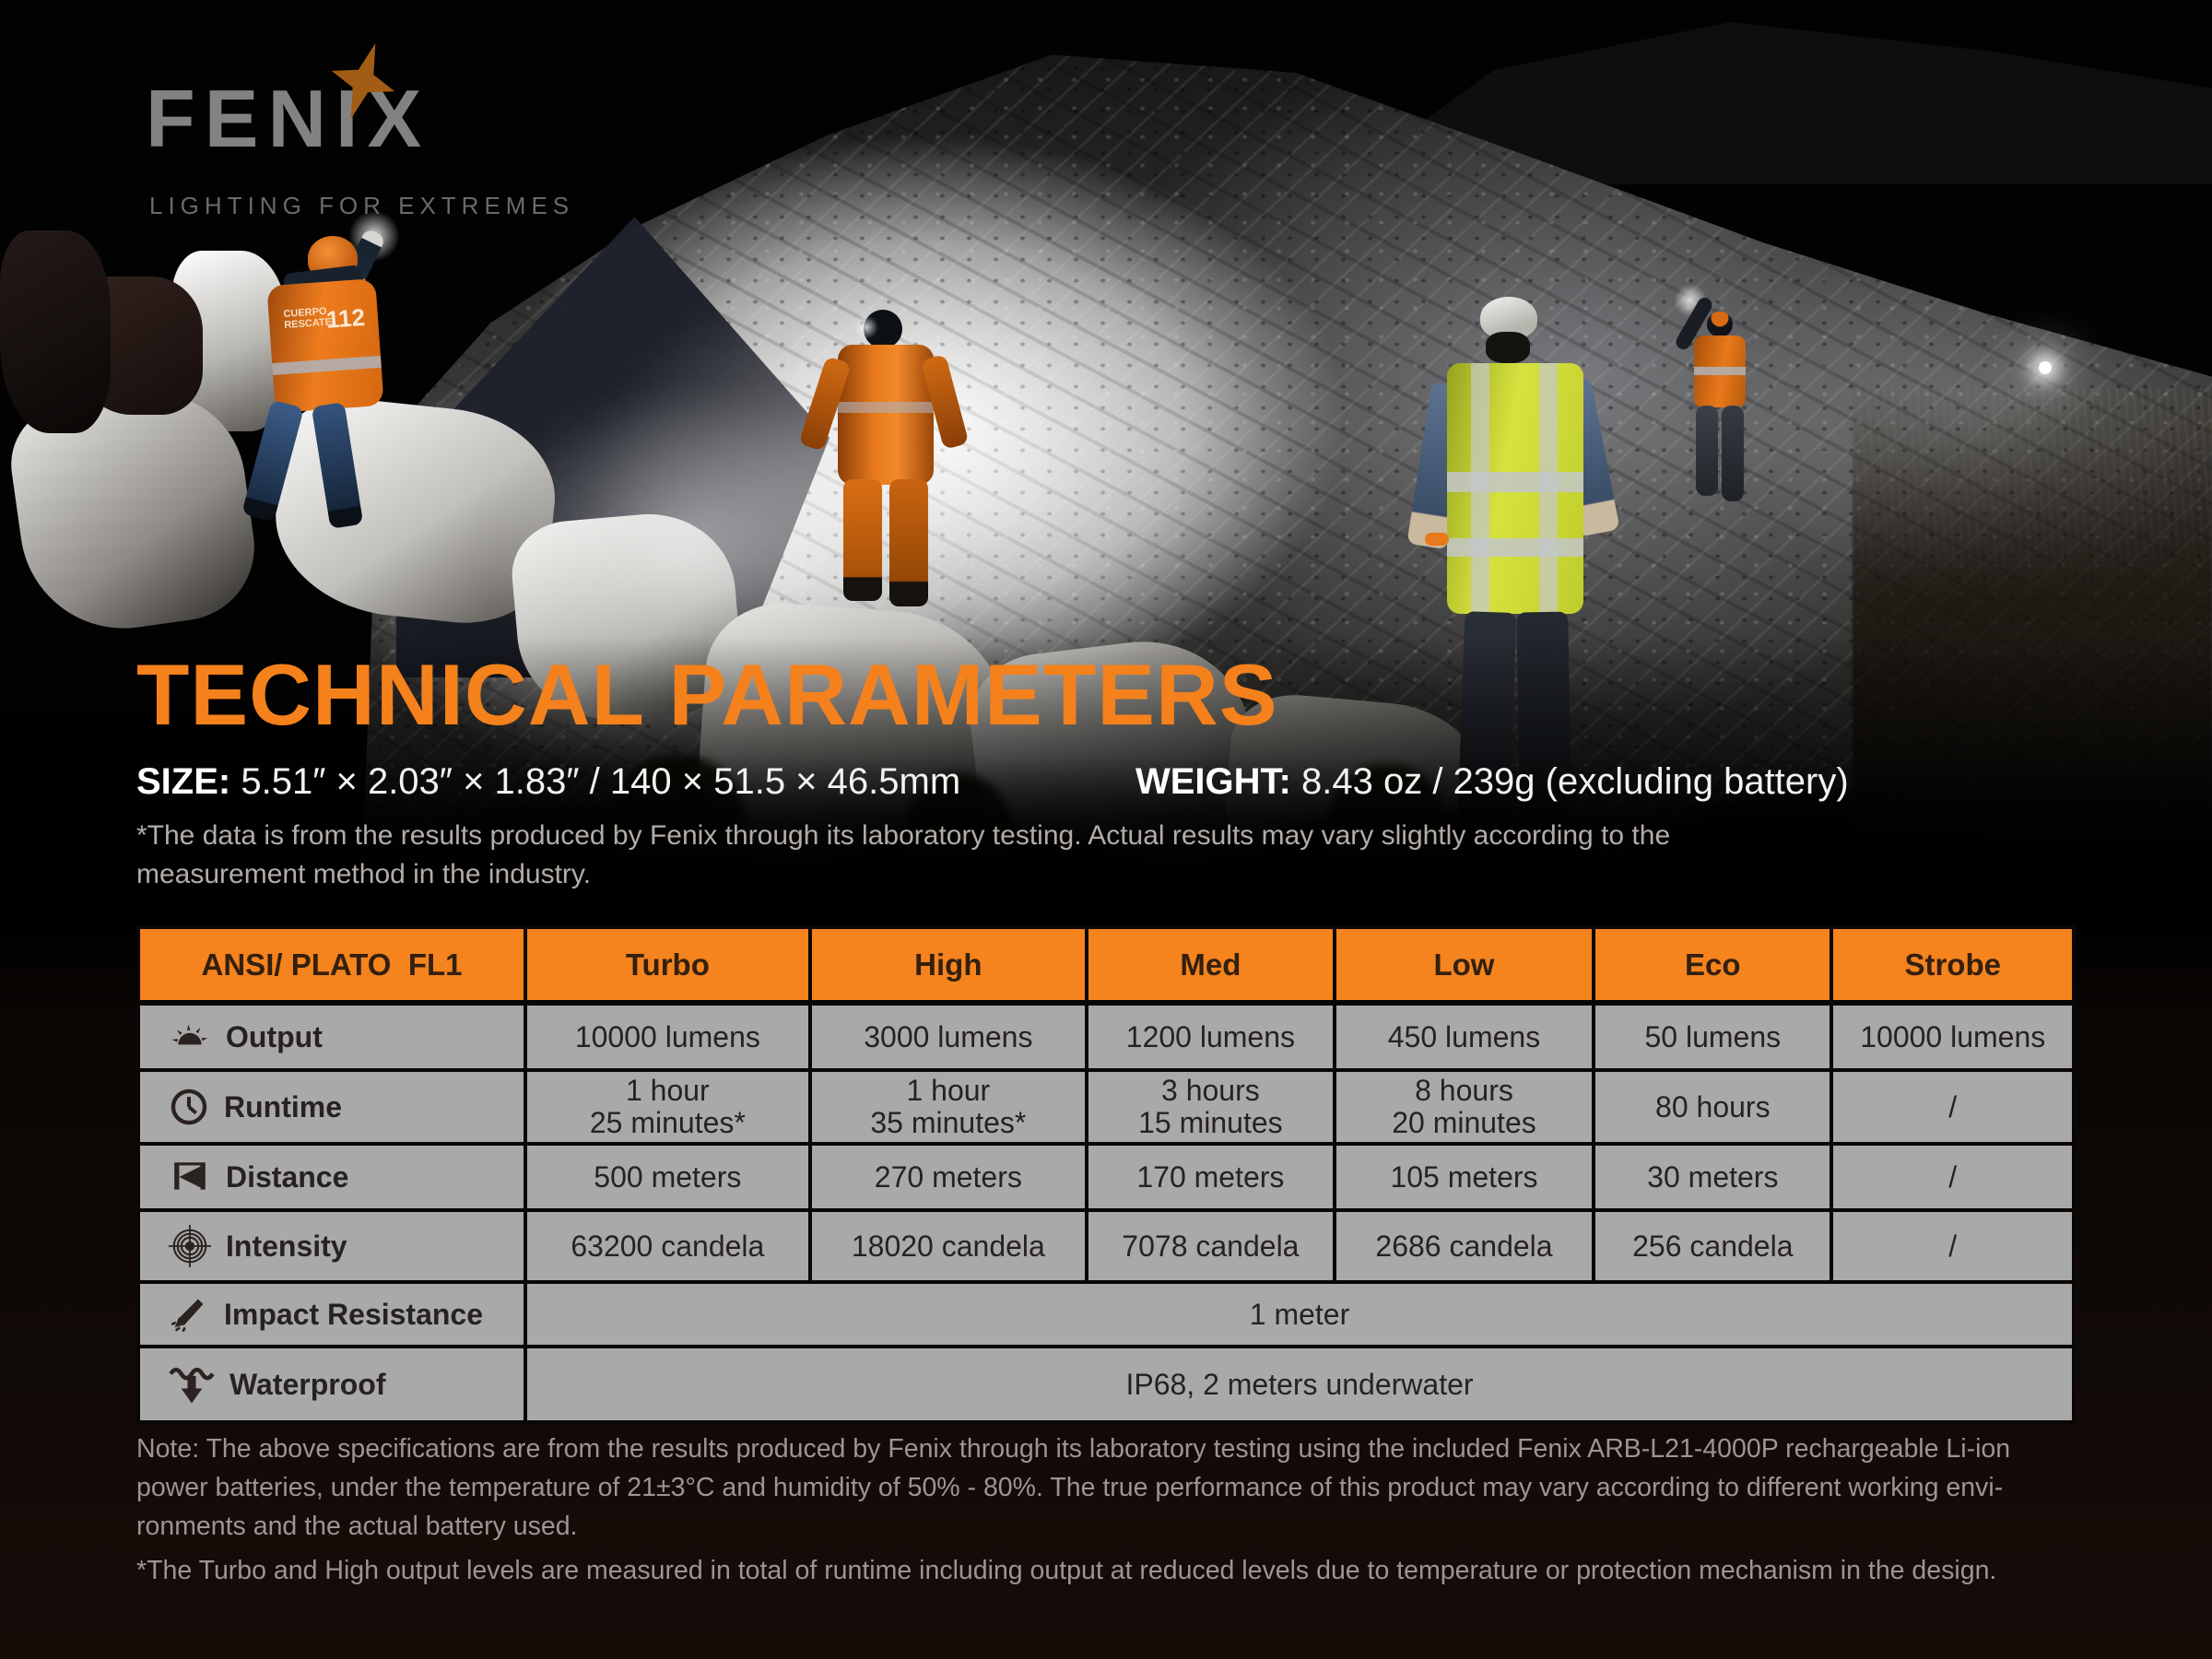  I want to click on header-strobe: Strobe, so click(1953, 965).